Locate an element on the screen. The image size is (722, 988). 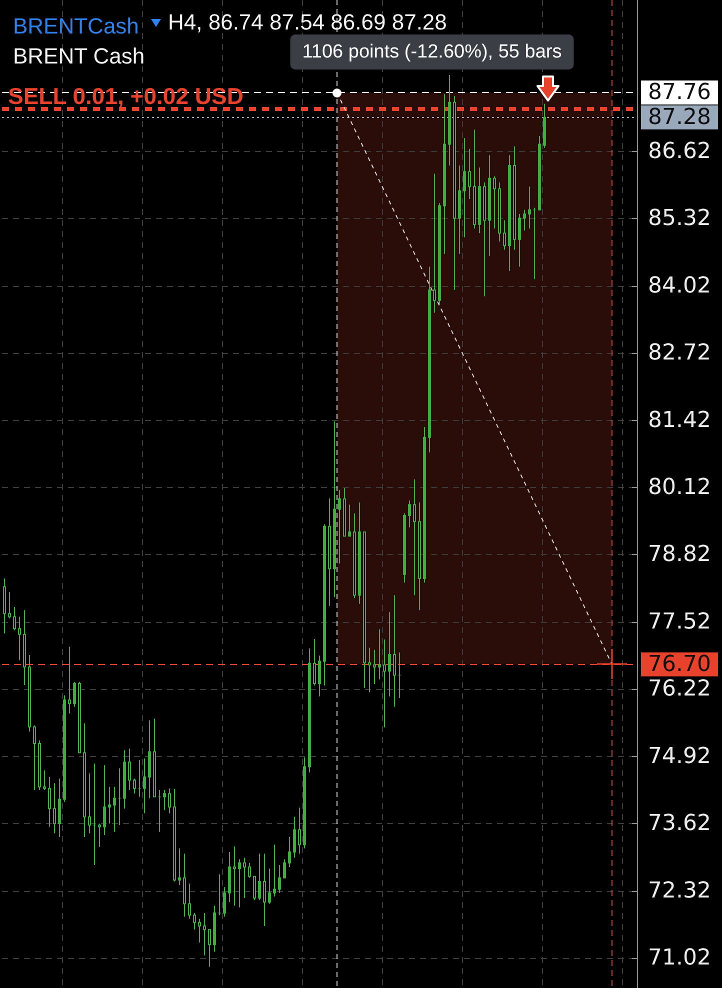
y-tick-label: 71.02 is located at coordinates (679, 958).